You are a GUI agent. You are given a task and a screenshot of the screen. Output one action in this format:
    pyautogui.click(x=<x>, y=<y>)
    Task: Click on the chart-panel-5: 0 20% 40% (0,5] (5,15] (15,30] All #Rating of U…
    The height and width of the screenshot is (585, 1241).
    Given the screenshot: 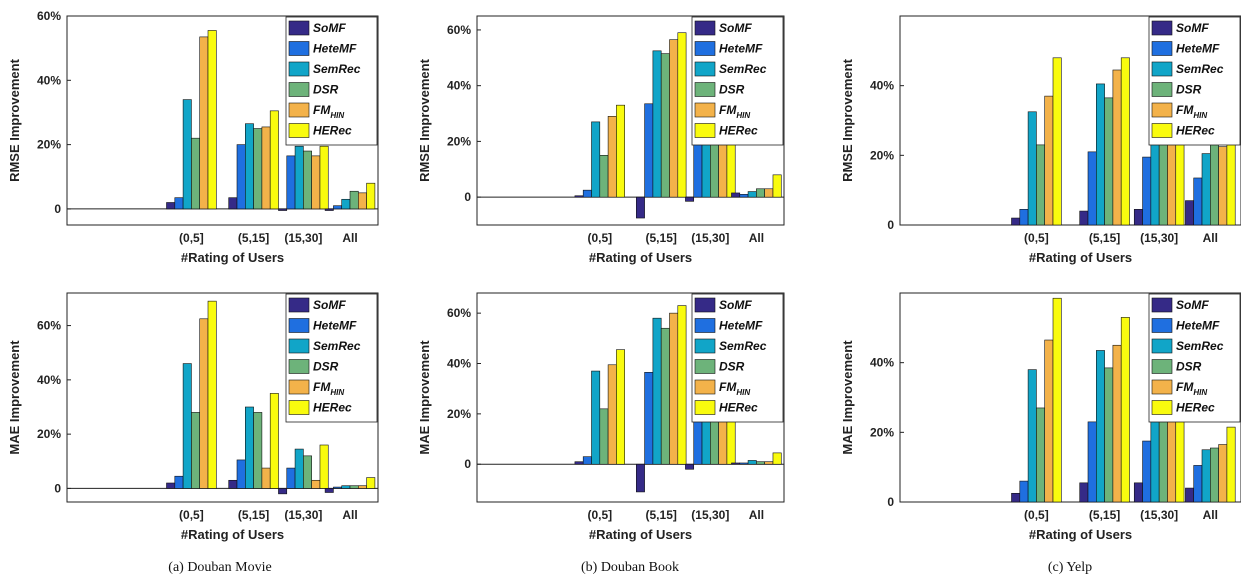 What is the action you would take?
    pyautogui.click(x=1040, y=417)
    